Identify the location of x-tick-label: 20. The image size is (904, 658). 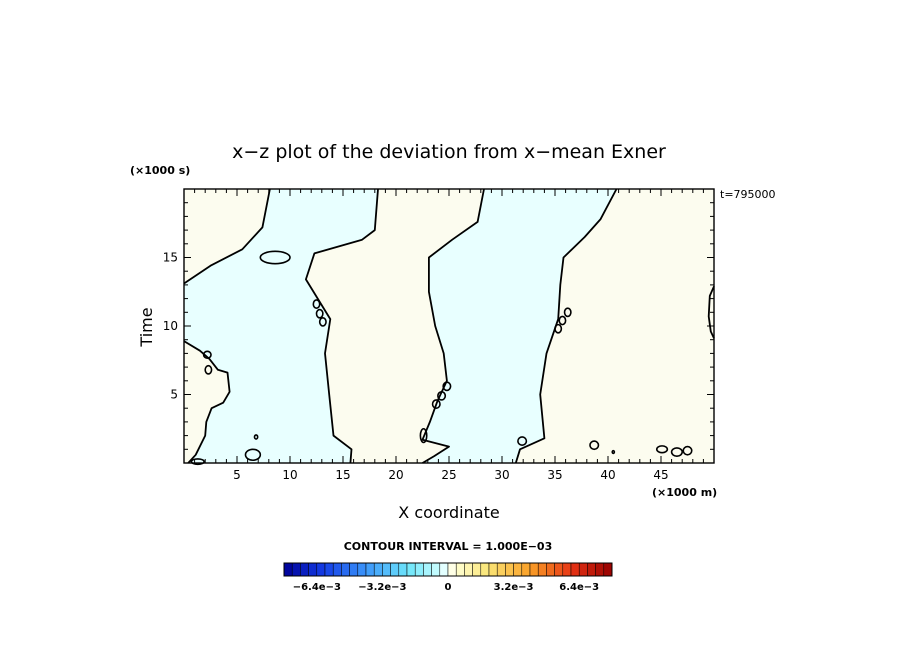
(395, 475).